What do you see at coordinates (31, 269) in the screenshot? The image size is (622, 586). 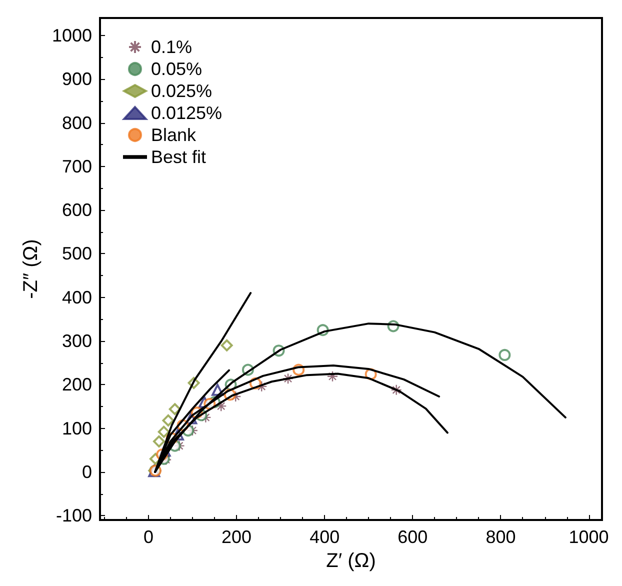 I see `y-axis-title: -Z″ (Ω)` at bounding box center [31, 269].